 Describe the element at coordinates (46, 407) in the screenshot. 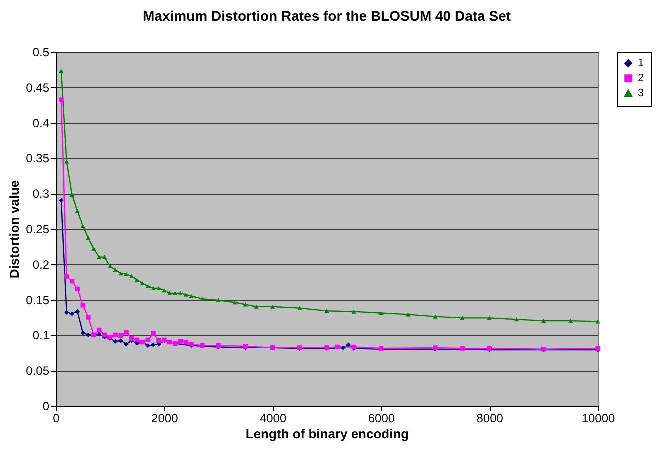

I see `y-tick-label: 0` at that location.